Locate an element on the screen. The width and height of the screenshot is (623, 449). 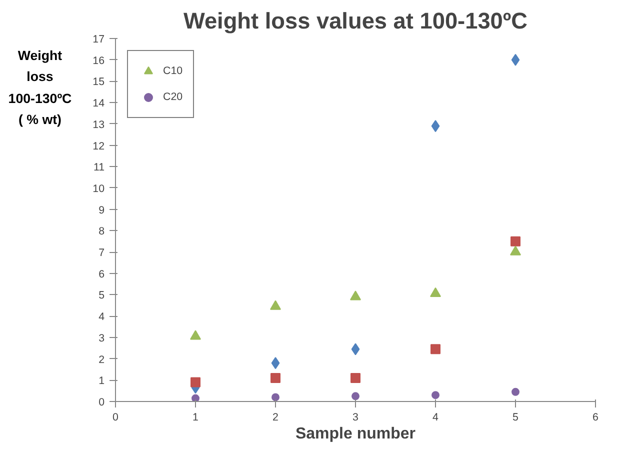
y-tick-label: 14 is located at coordinates (98, 104).